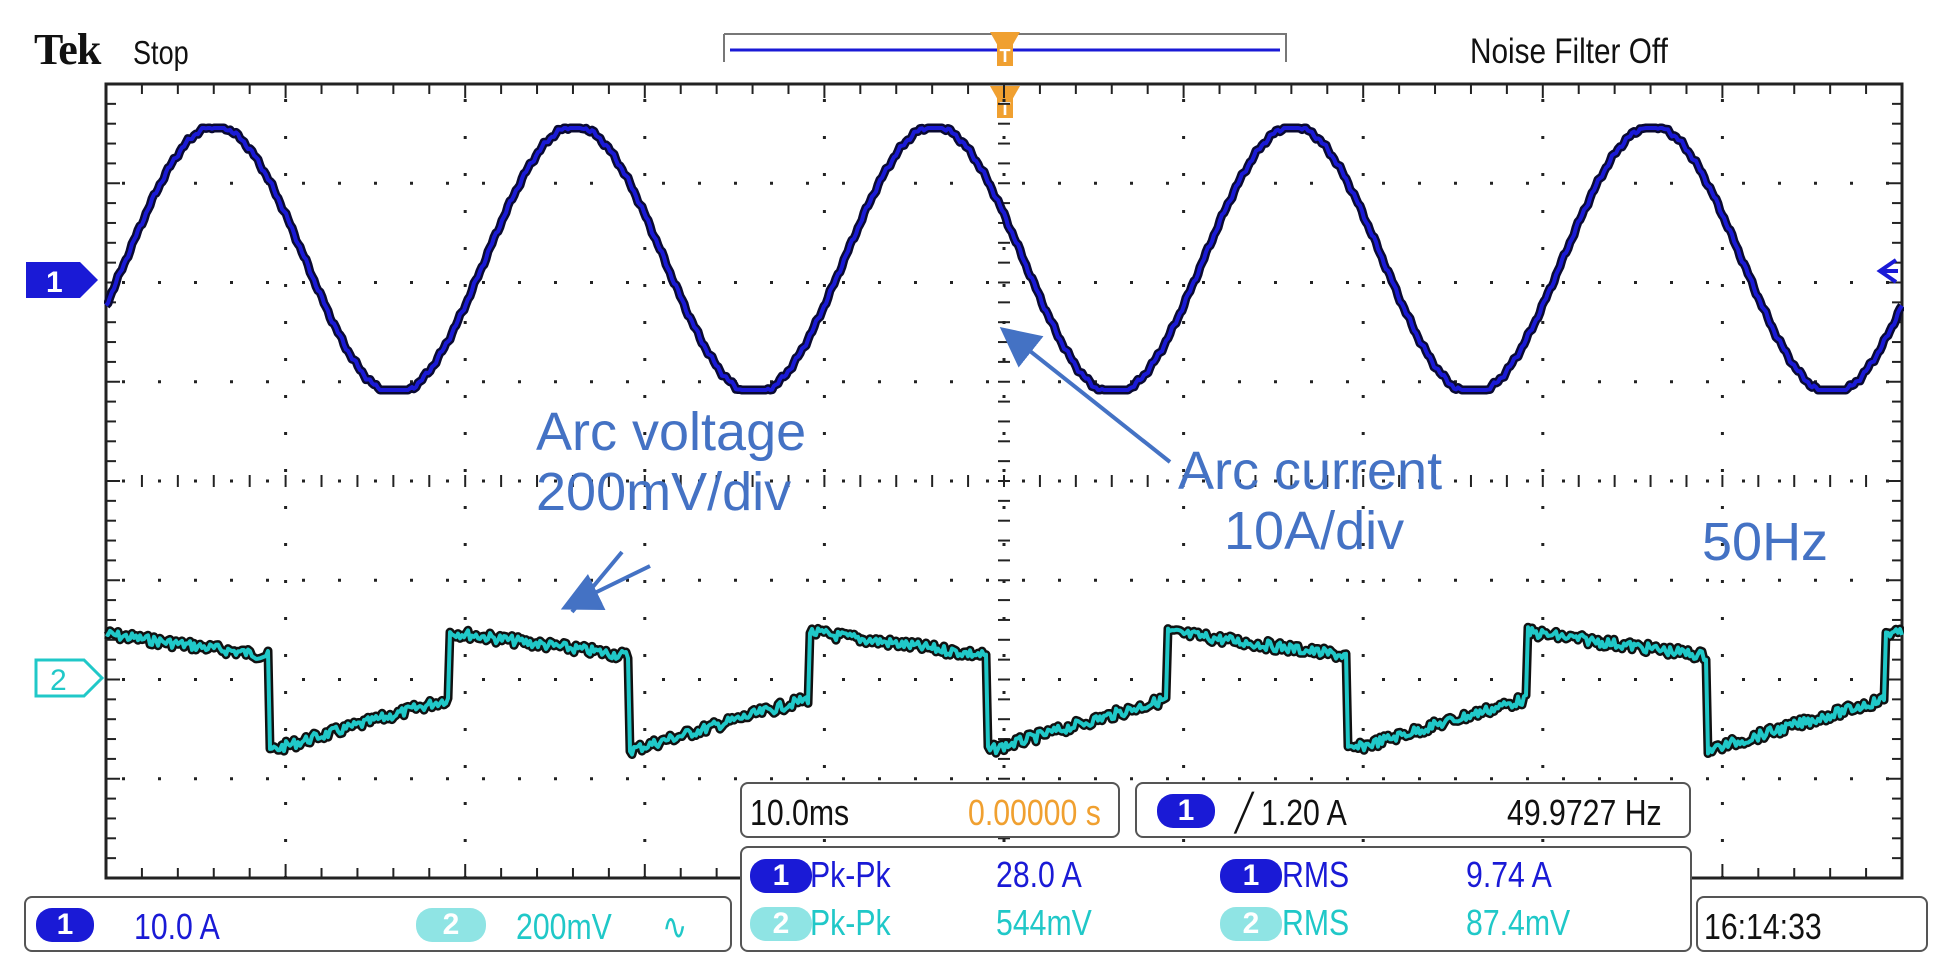  I want to click on horizontal-position: 0.00000 s, so click(1034, 812).